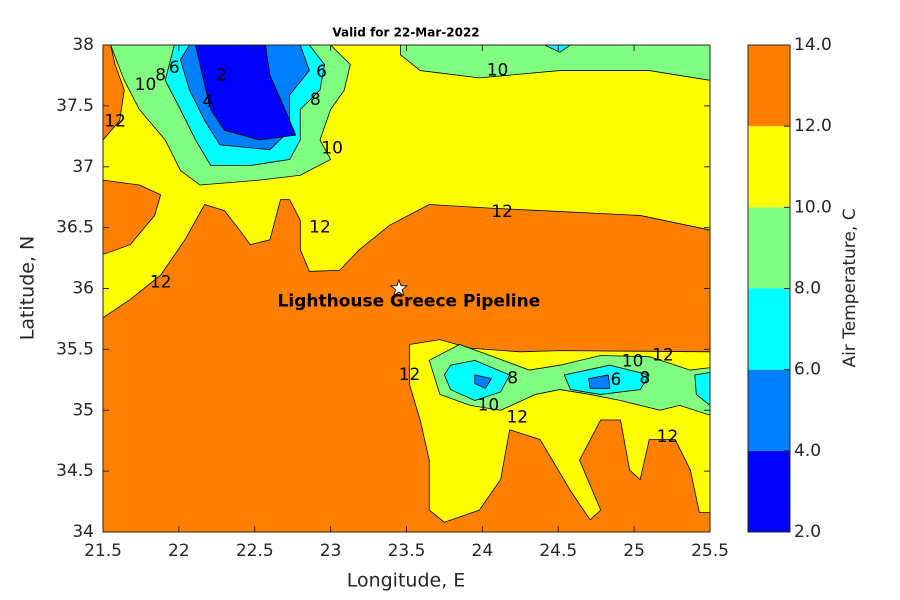  What do you see at coordinates (558, 551) in the screenshot?
I see `x-tick-label: 24.5` at bounding box center [558, 551].